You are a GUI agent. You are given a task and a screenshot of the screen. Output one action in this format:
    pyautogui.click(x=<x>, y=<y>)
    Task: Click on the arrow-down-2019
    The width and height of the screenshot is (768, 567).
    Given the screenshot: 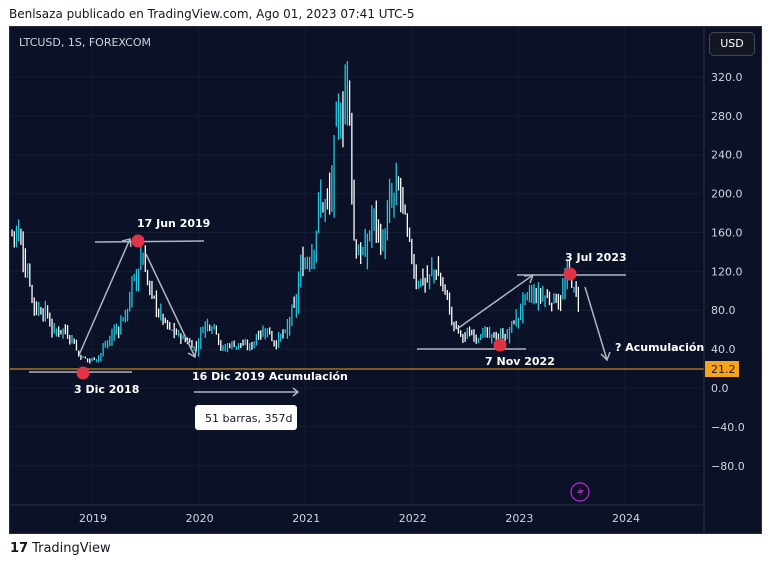 What is the action you would take?
    pyautogui.click(x=171, y=306)
    